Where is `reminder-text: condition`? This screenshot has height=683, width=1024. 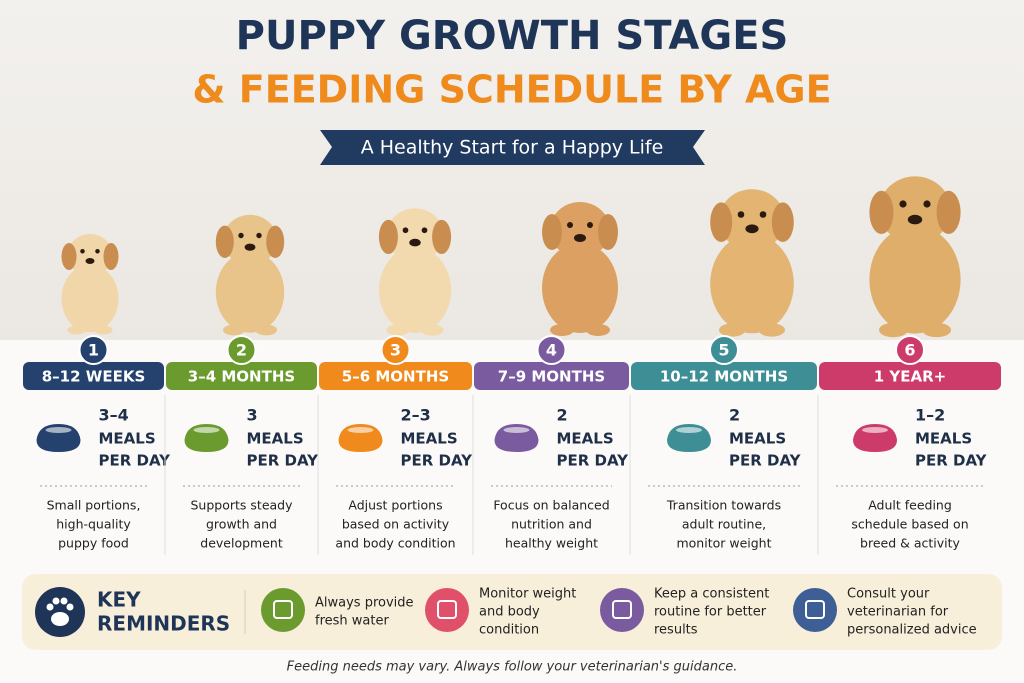
reminder-text: condition is located at coordinates (509, 630).